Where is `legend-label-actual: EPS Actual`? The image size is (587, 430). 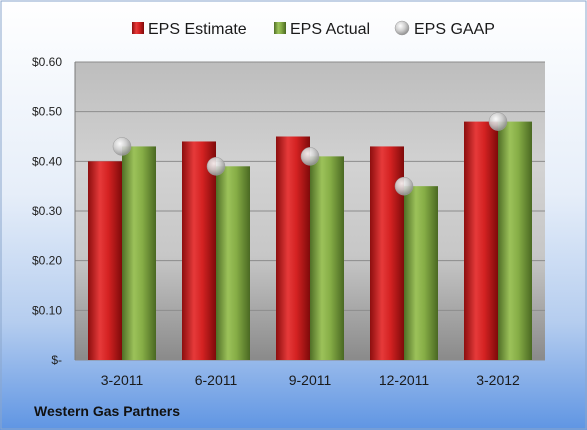 legend-label-actual: EPS Actual is located at coordinates (330, 29).